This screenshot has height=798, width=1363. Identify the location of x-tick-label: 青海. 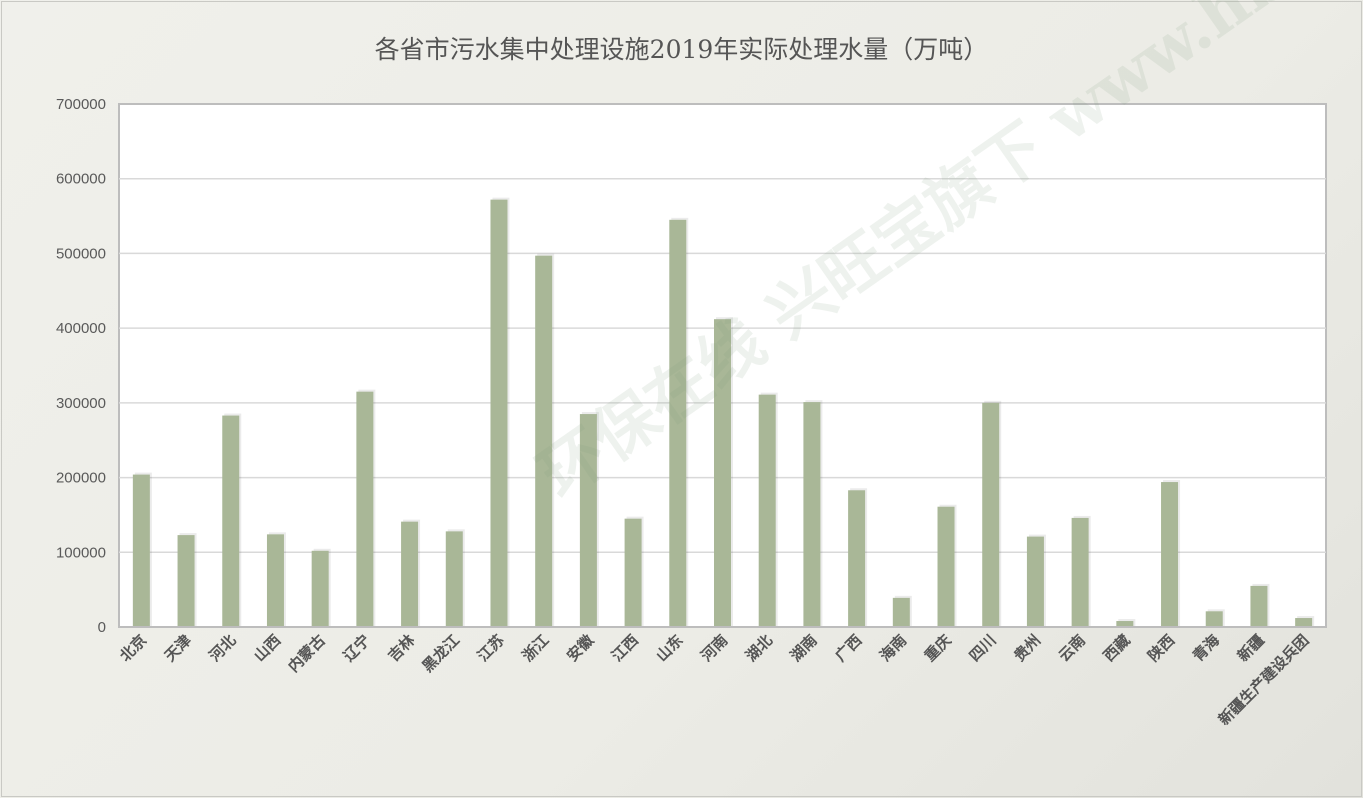
(1206, 648).